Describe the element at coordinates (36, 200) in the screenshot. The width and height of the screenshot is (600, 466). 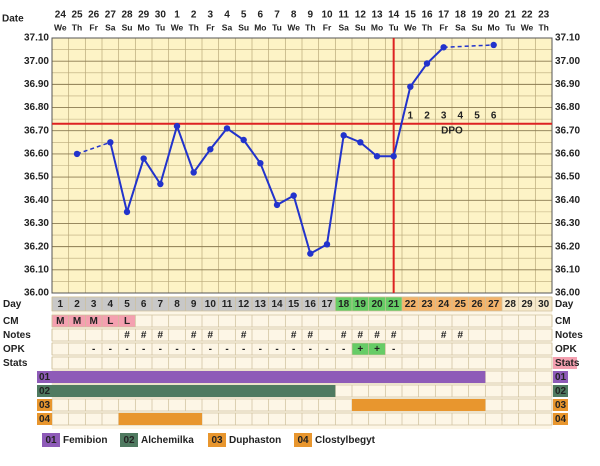
I see `y-tick-label: 36.40` at that location.